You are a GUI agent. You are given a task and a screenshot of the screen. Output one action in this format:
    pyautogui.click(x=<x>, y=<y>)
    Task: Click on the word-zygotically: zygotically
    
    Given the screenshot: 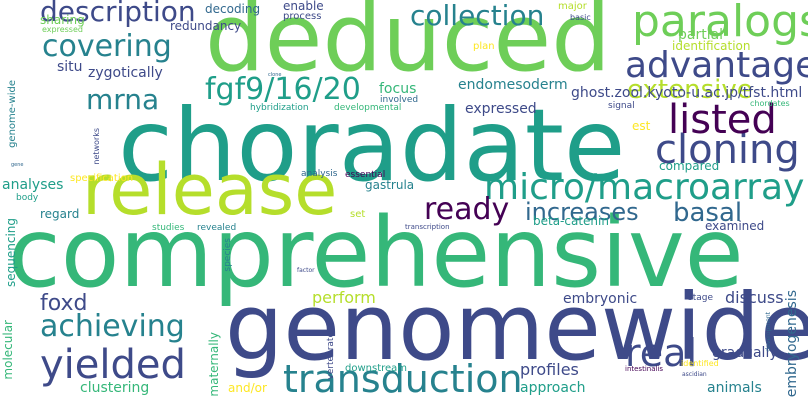 What is the action you would take?
    pyautogui.click(x=125, y=73)
    